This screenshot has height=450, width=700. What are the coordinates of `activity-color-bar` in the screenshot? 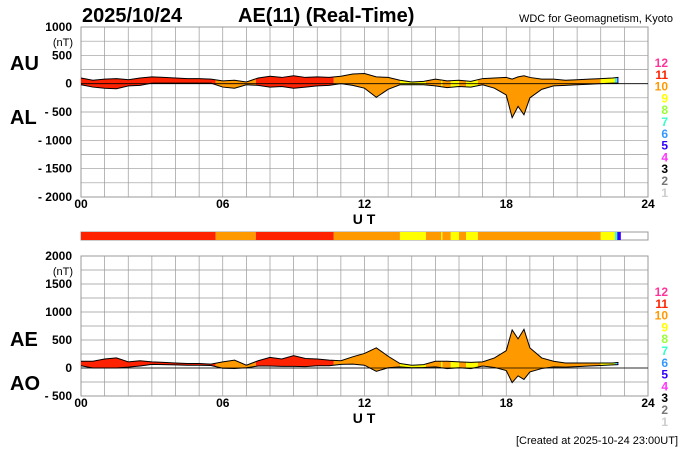 It's located at (364, 236).